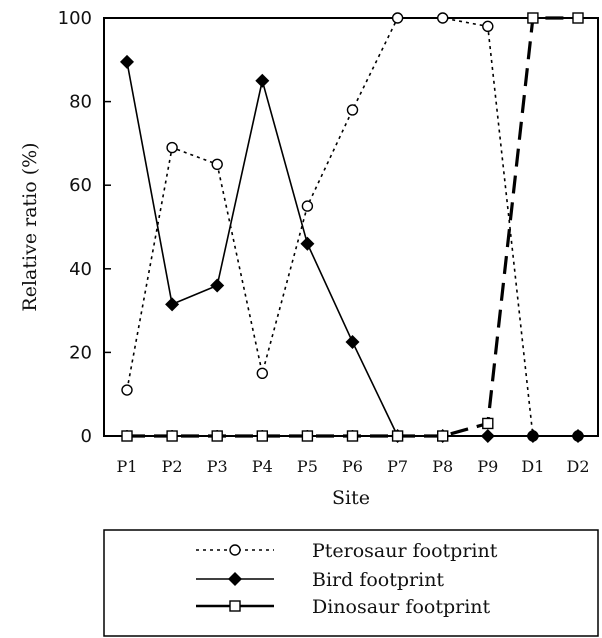 This screenshot has width=602, height=638. Describe the element at coordinates (235, 579) in the screenshot. I see `legend-marker-bird` at that location.